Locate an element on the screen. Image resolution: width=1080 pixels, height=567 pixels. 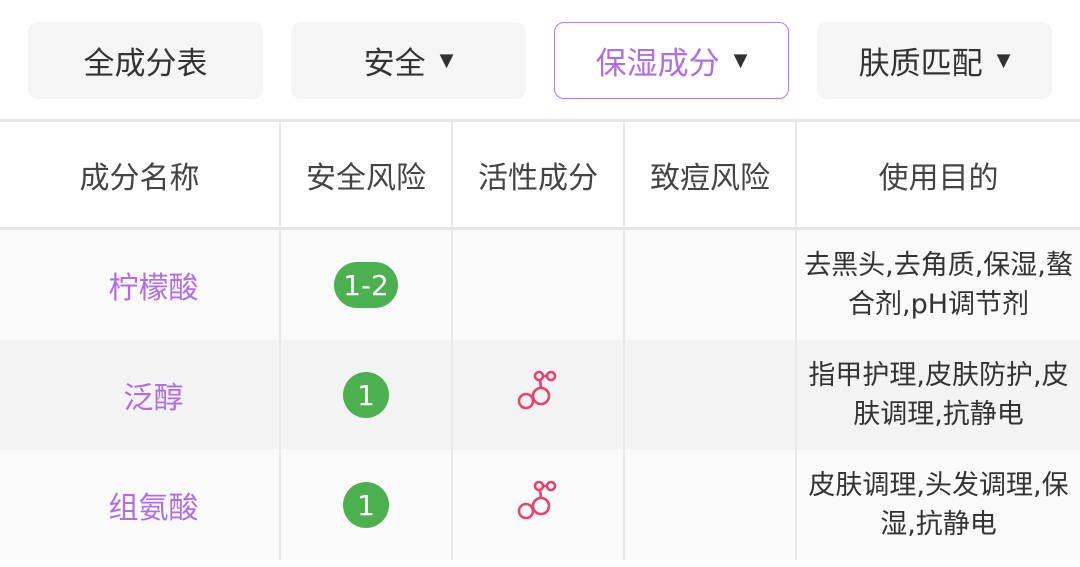
purpose-text: 去黑头,去角质,保湿,螯合剂,pH调节剂 is located at coordinates (938, 285).